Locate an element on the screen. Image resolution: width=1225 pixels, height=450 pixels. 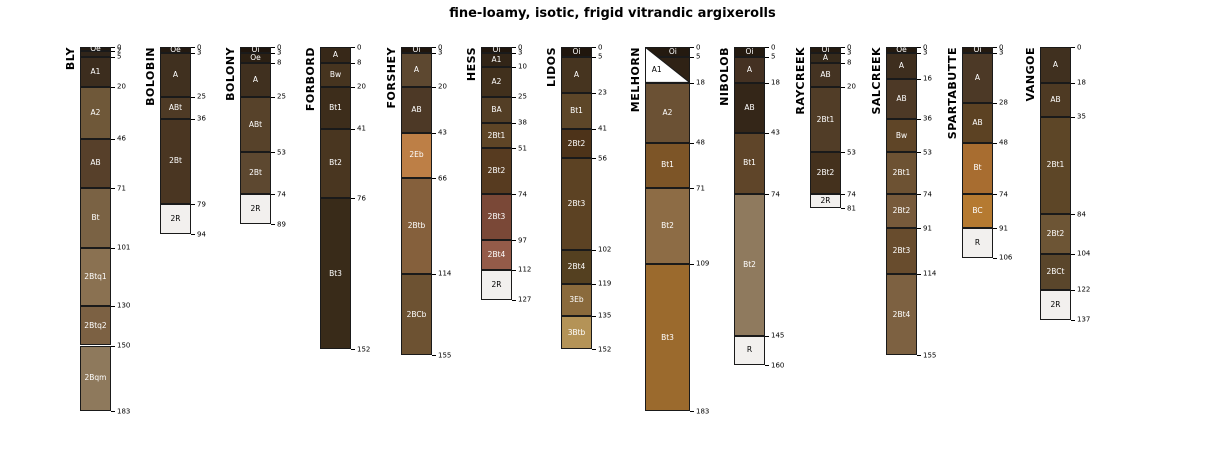
series-name-label: RAYCREEK is located at coordinates (800, 81).